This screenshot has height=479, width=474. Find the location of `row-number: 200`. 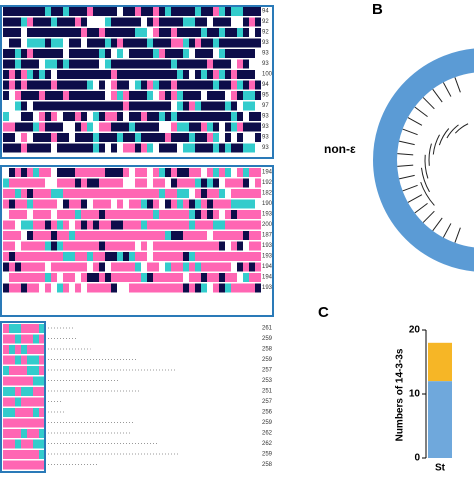

row-number: 200 is located at coordinates (267, 225).